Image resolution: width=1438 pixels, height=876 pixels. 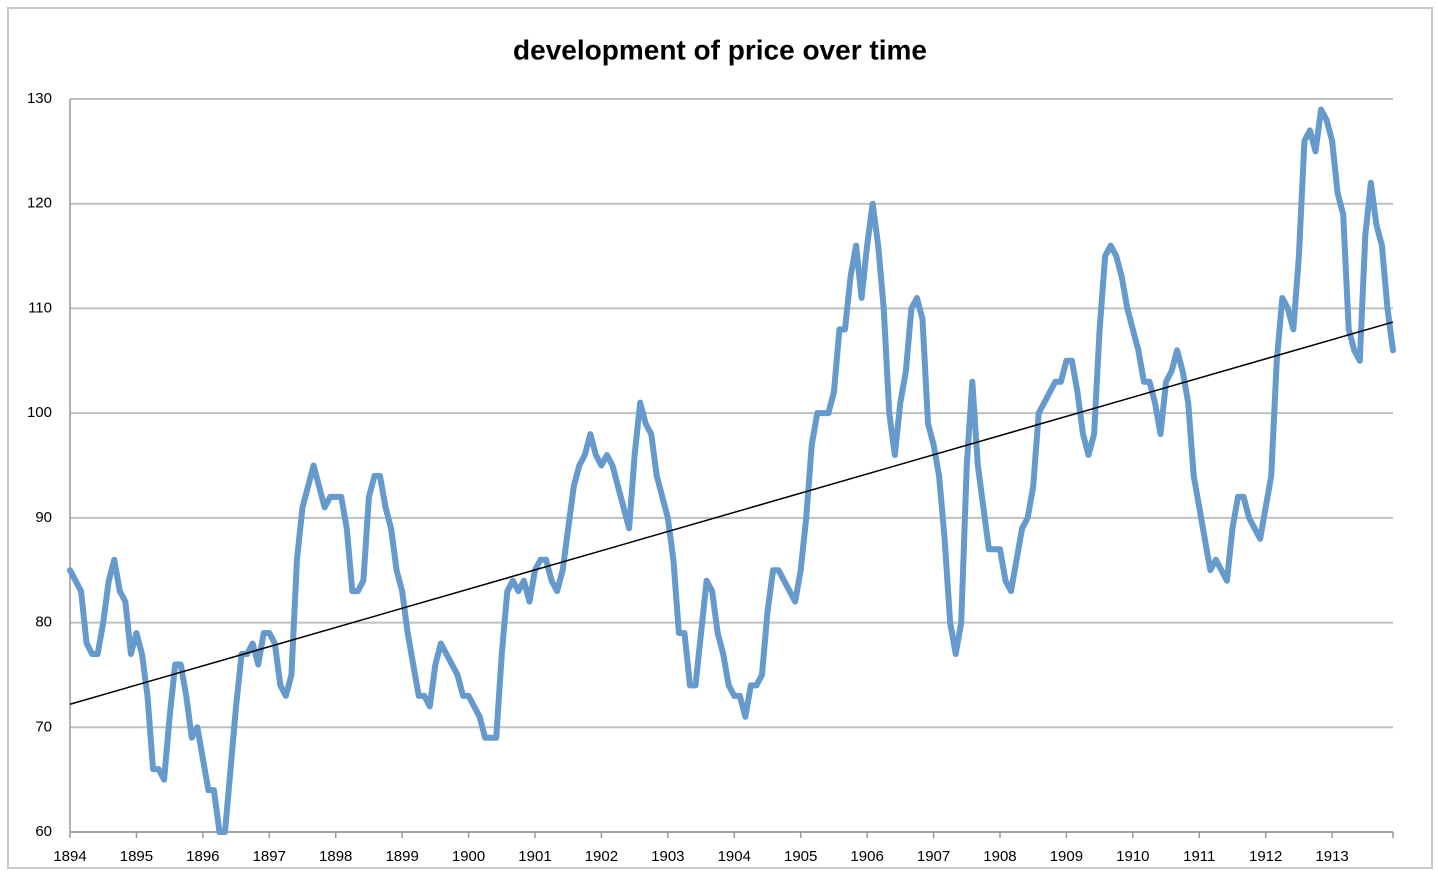 I want to click on x-tick-label: 1908, so click(x=999, y=856).